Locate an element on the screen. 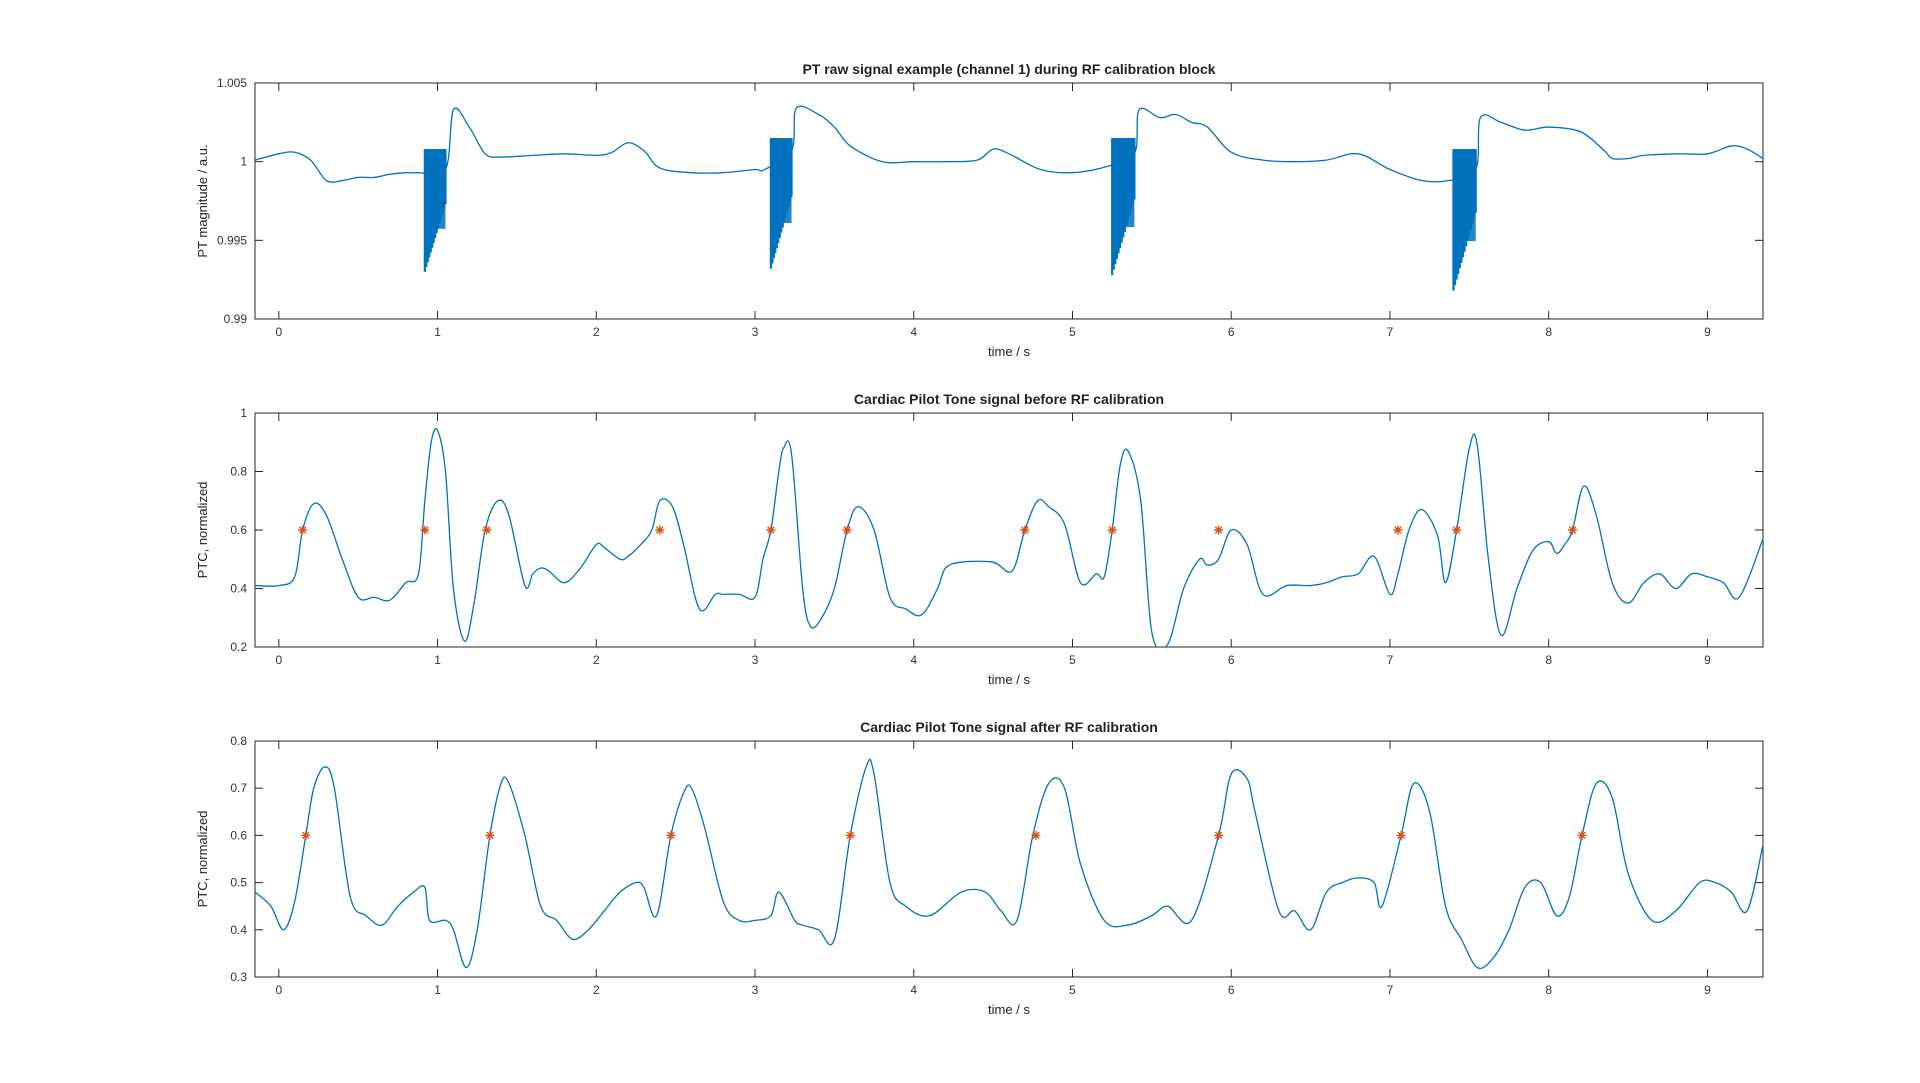  series-group is located at coordinates (1009, 198).